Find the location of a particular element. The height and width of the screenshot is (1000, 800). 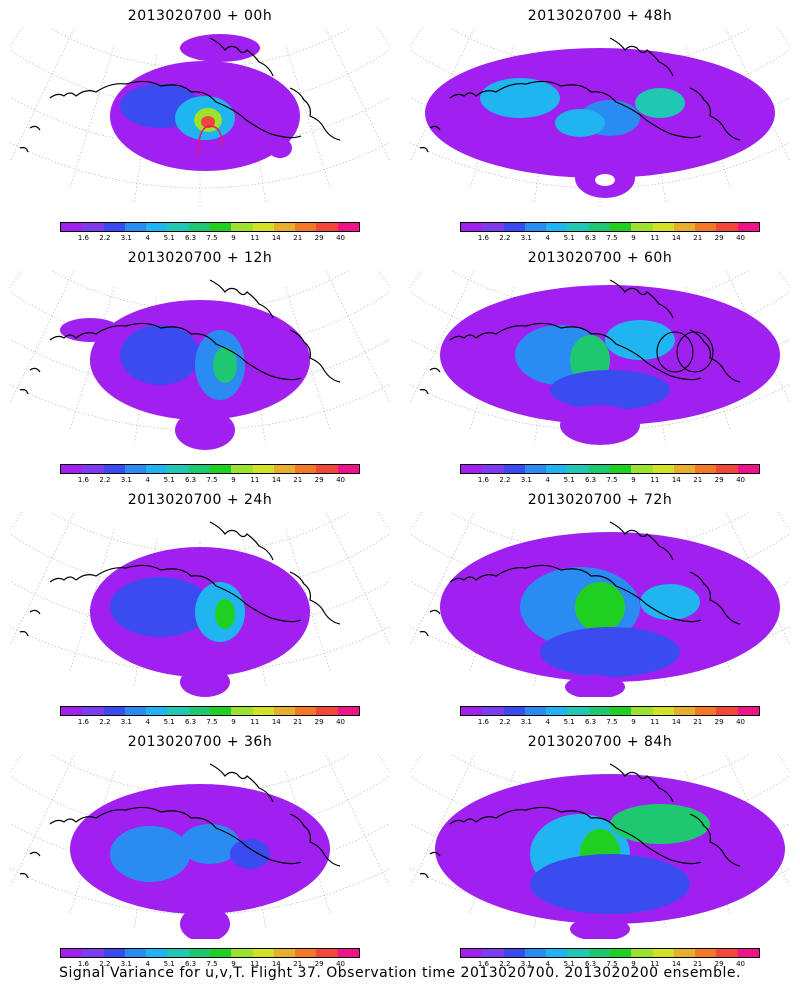

panel-title: 2013020700 + 12h is located at coordinates (200, 258).